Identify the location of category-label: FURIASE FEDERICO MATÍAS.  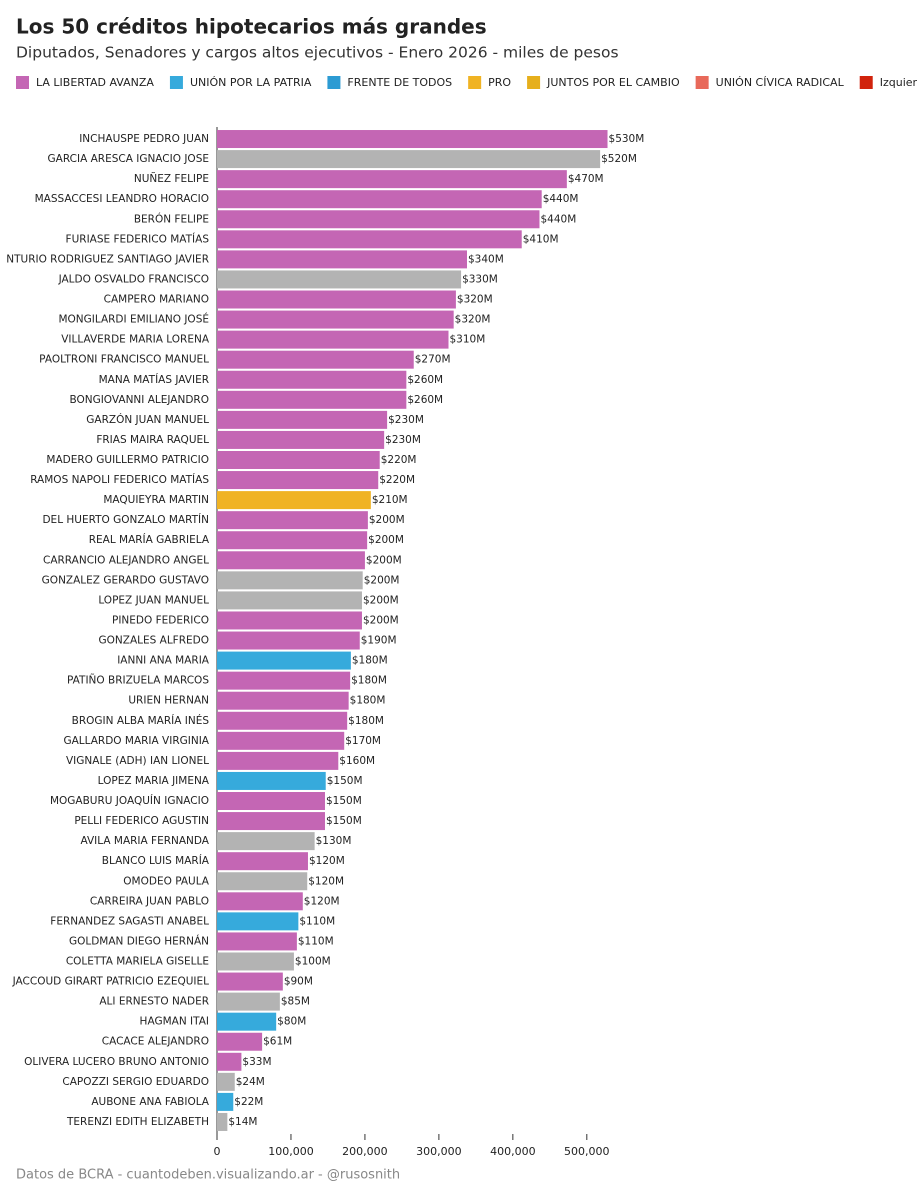
(138, 238).